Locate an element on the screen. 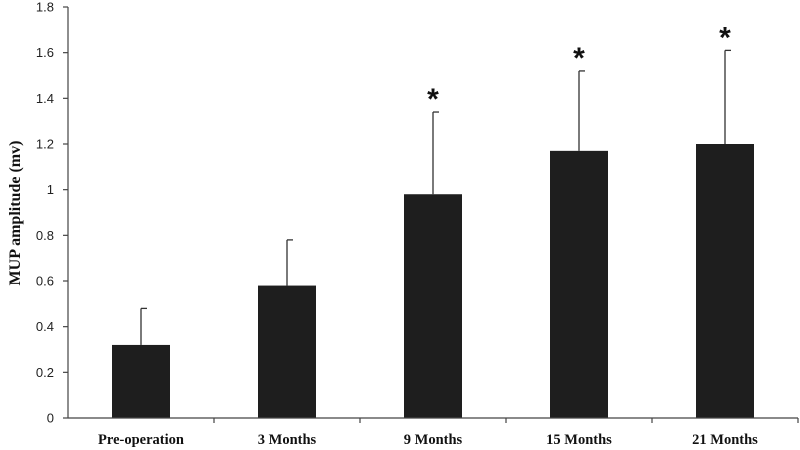 Image resolution: width=800 pixels, height=450 pixels. y-tick-label: 0 is located at coordinates (50, 418).